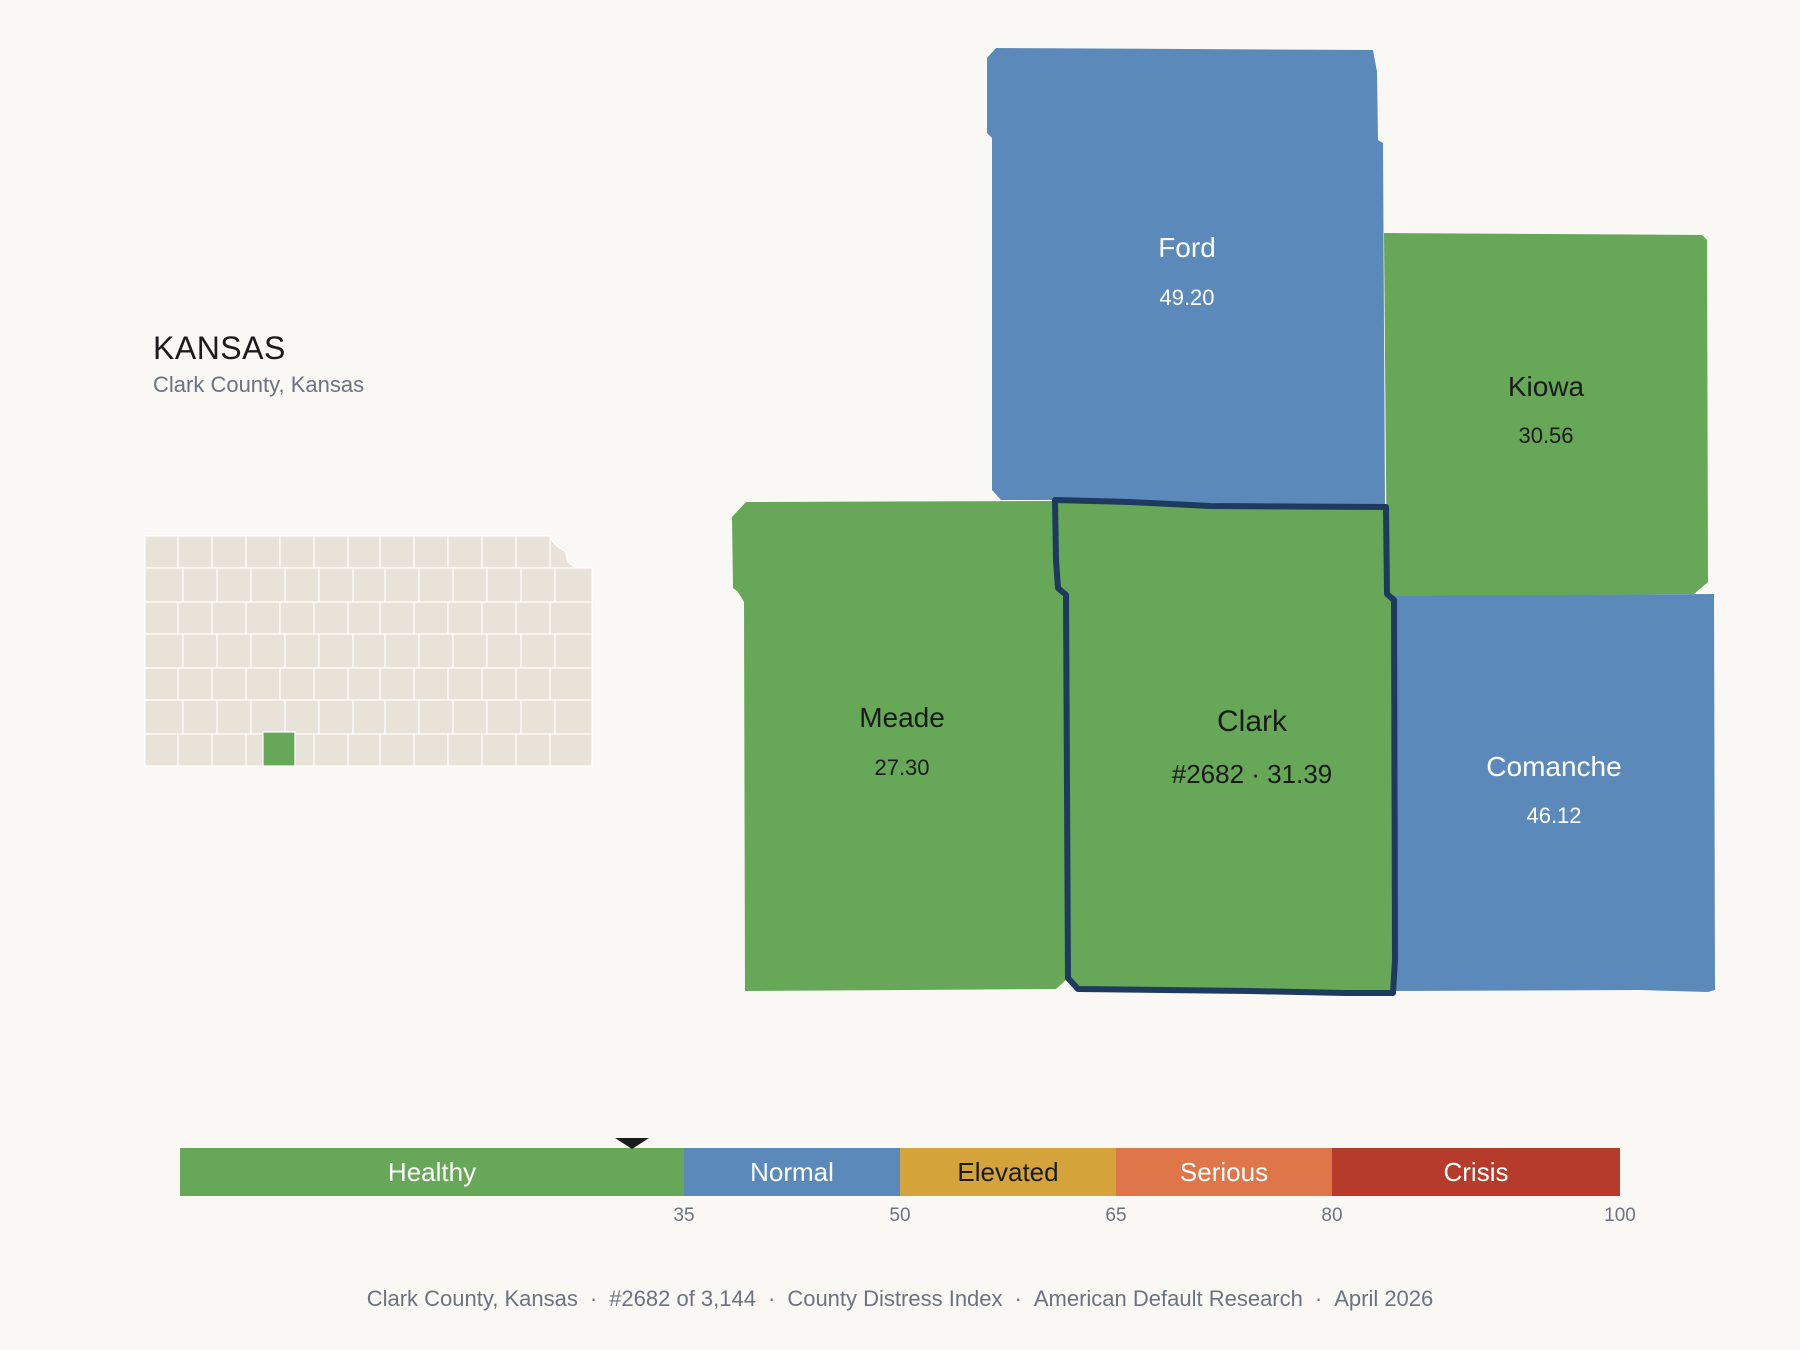 This screenshot has width=1800, height=1350. I want to click on selected-county-outline, so click(1225, 746).